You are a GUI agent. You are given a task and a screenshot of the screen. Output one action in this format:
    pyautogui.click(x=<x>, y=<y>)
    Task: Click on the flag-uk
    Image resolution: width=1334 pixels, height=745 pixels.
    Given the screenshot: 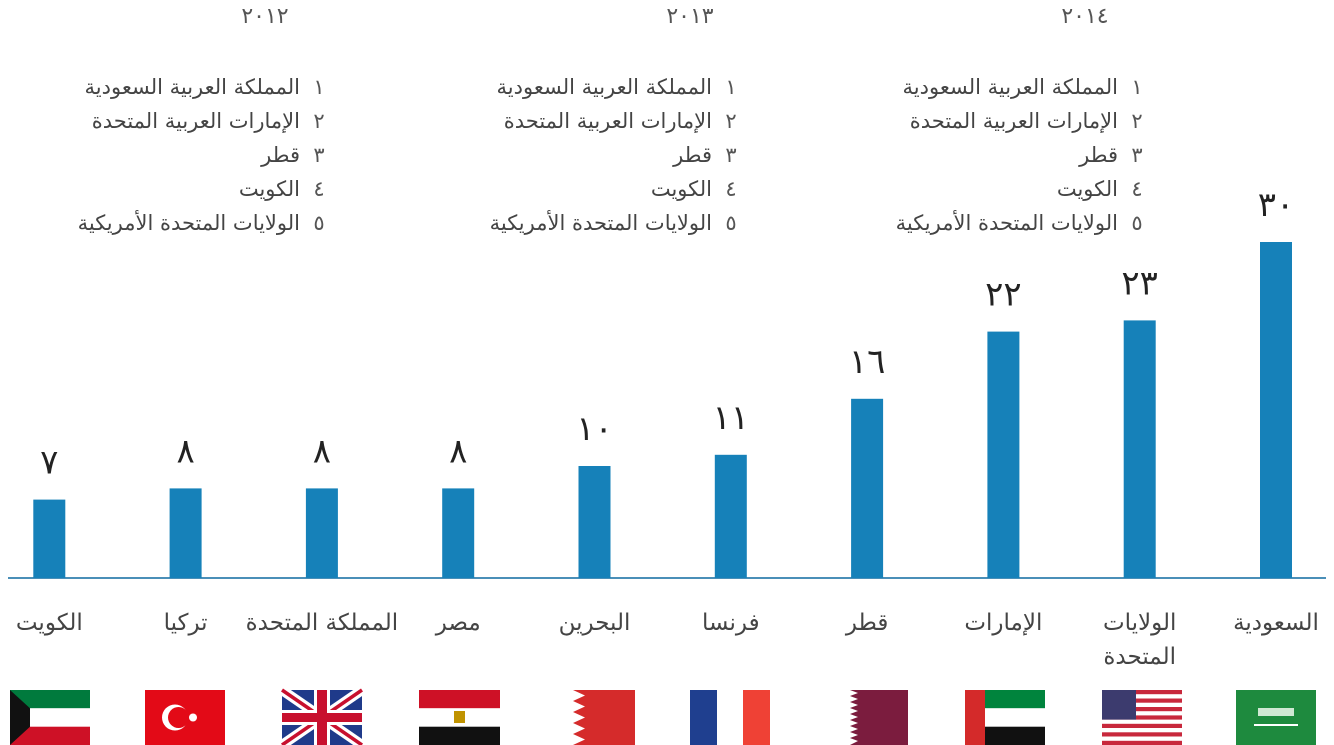 What is the action you would take?
    pyautogui.click(x=322, y=715)
    